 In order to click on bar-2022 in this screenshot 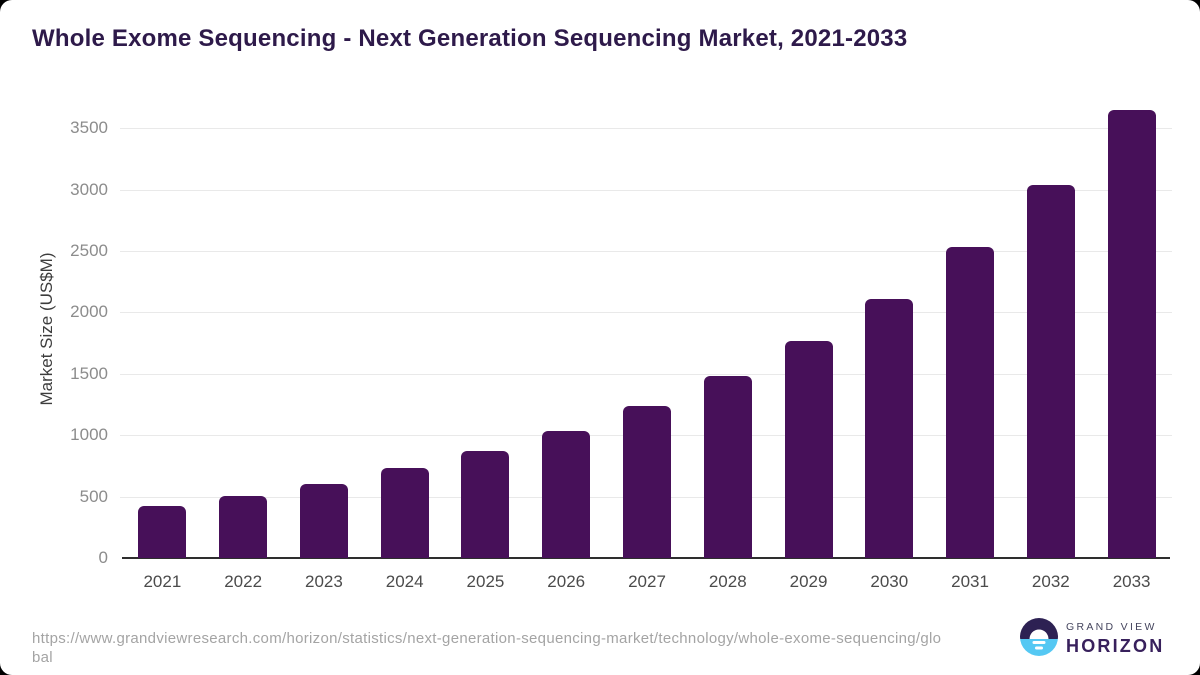, I will do `click(243, 527)`.